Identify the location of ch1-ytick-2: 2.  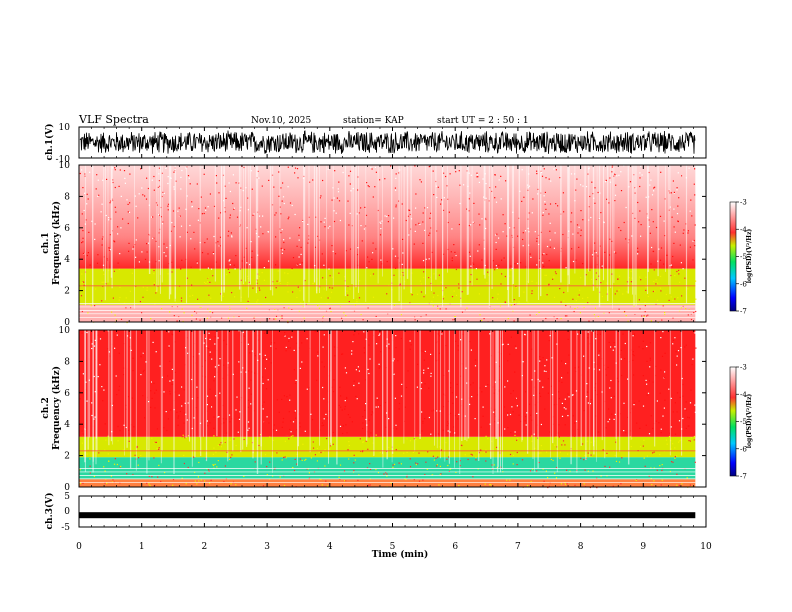
(67, 292).